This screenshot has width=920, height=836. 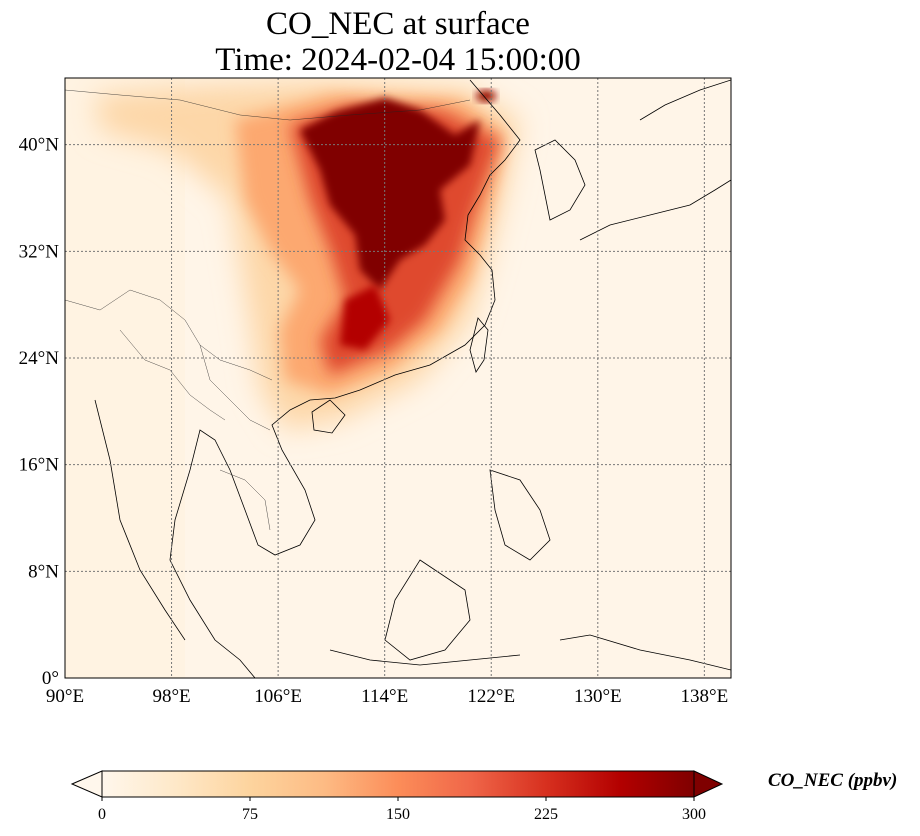 What do you see at coordinates (546, 814) in the screenshot?
I see `colorbar-tick-label: 225` at bounding box center [546, 814].